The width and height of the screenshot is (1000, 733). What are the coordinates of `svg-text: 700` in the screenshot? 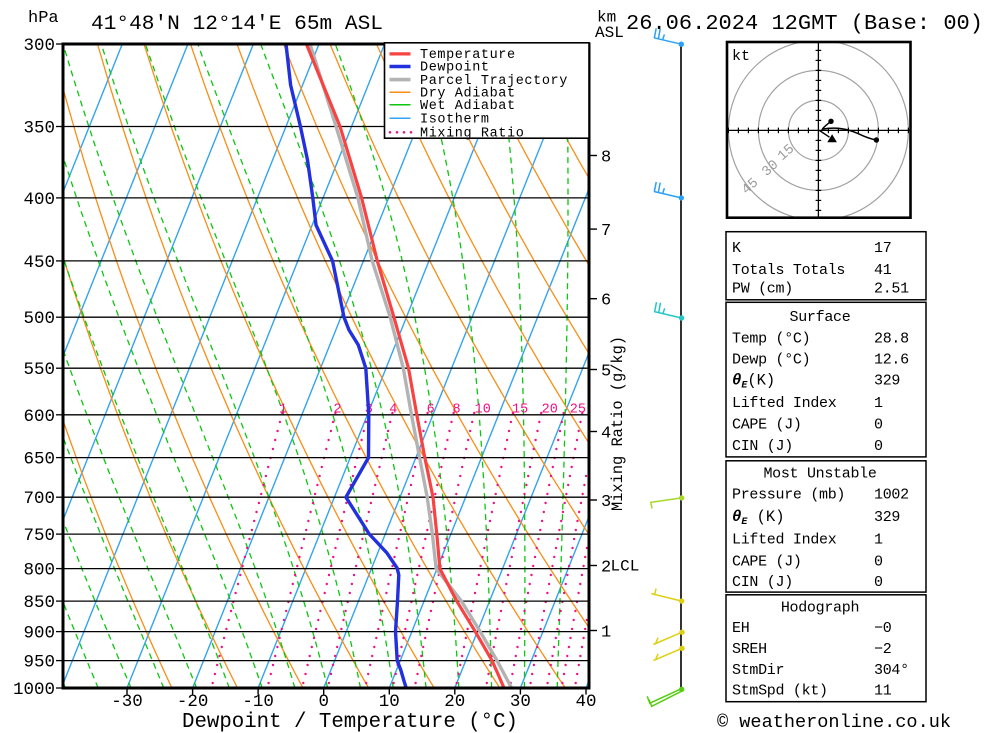 It's located at (39, 499).